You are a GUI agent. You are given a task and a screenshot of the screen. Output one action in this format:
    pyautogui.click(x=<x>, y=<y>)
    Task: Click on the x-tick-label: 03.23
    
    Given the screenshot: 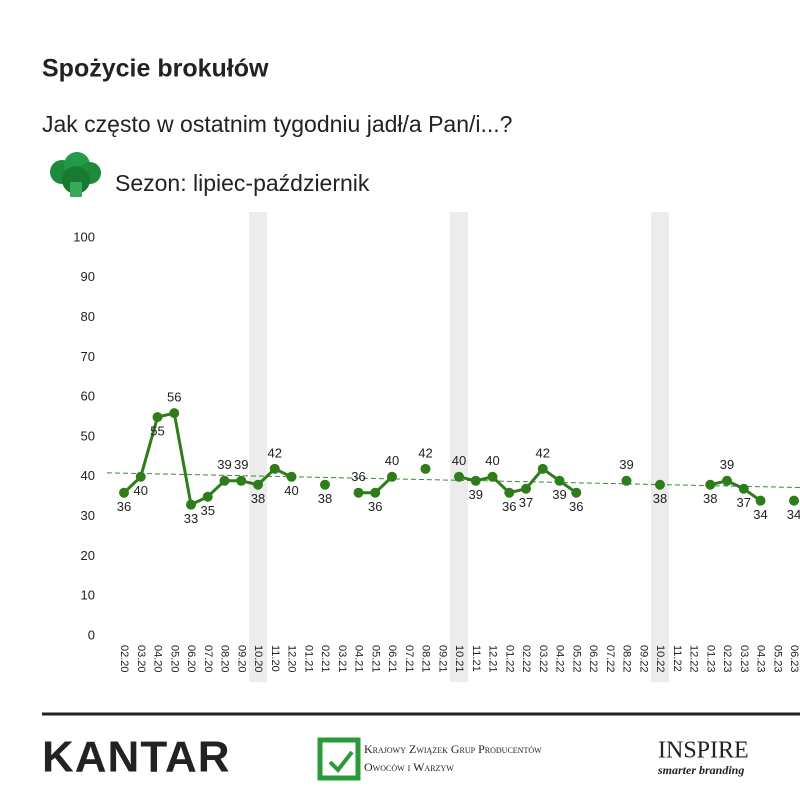 What is the action you would take?
    pyautogui.click(x=744, y=659)
    